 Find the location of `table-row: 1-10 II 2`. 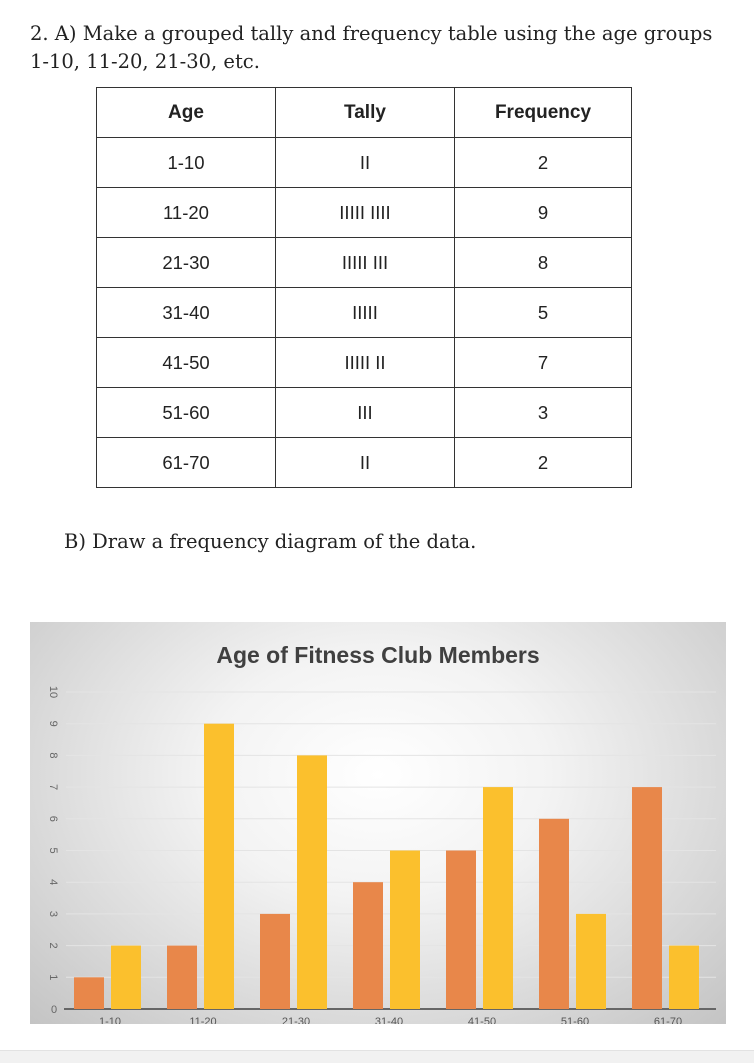

table-row: 1-10 II 2 is located at coordinates (364, 162).